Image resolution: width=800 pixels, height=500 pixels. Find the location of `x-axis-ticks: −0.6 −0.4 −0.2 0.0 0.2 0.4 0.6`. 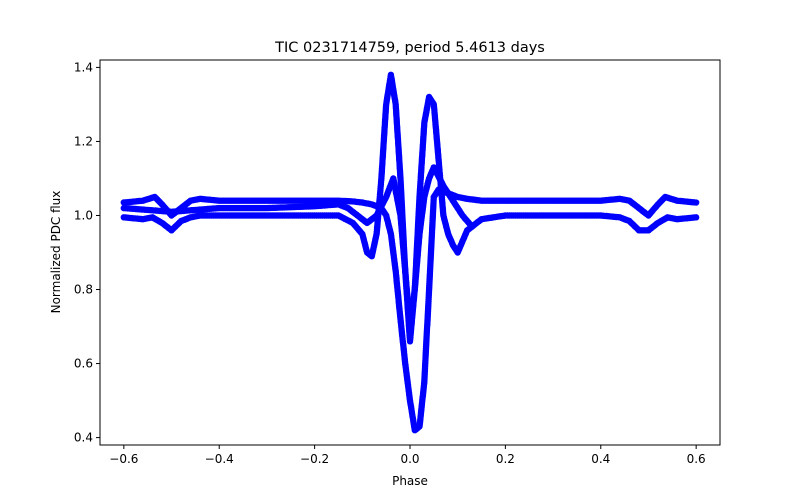

x-axis-ticks: −0.6 −0.4 −0.2 0.0 0.2 0.4 0.6 is located at coordinates (407, 455).